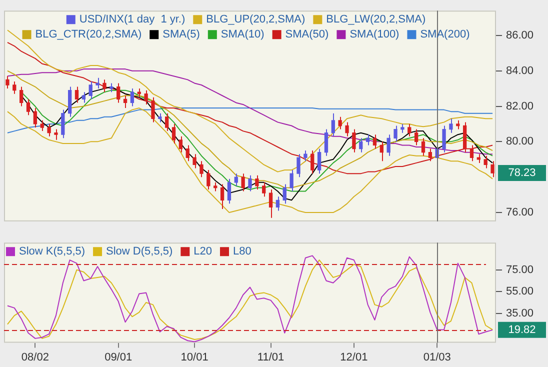 Image resolution: width=548 pixels, height=367 pixels. Describe the element at coordinates (522, 330) in the screenshot. I see `text: 19.82` at that location.